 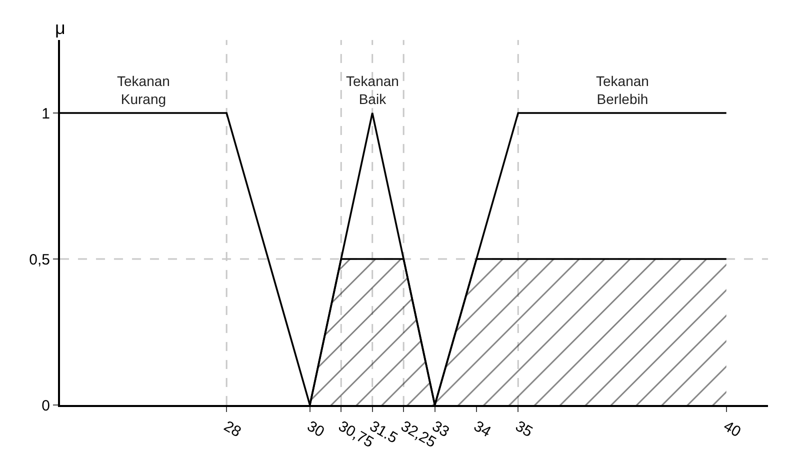 I want to click on y-tick-label: 0,5, so click(x=39, y=259).